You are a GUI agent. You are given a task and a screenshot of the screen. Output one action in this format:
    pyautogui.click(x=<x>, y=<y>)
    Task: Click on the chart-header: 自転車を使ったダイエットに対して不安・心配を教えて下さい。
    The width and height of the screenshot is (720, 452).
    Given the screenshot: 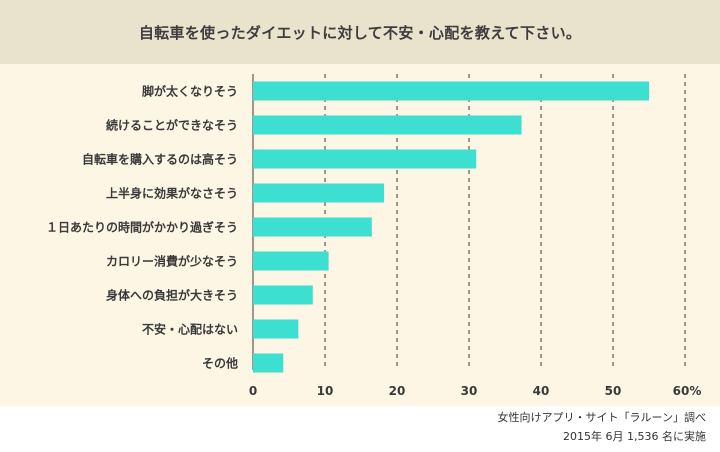 What is the action you would take?
    pyautogui.click(x=360, y=32)
    